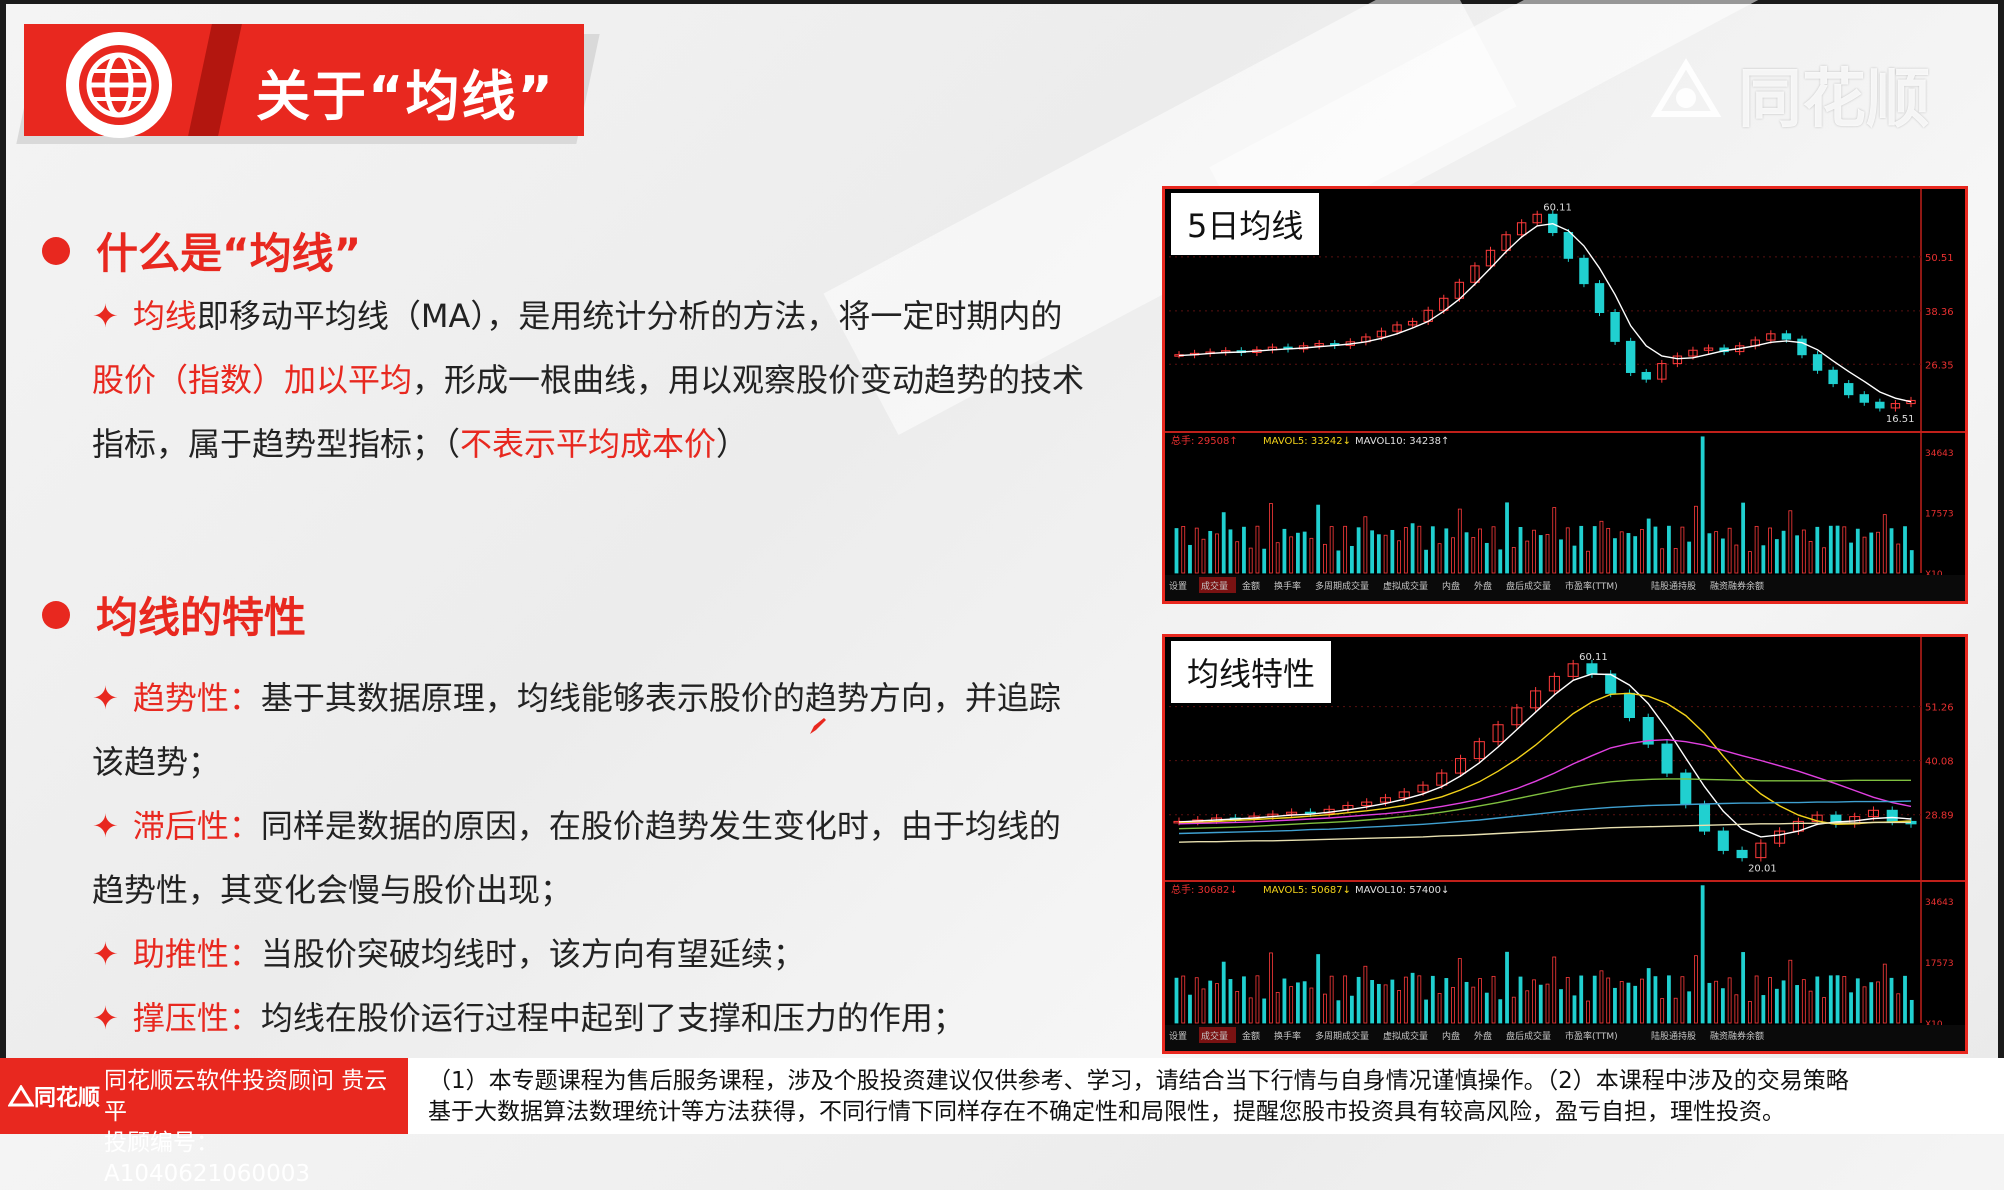  What do you see at coordinates (1217, 585) in the screenshot?
I see `indicator-tab-active` at bounding box center [1217, 585].